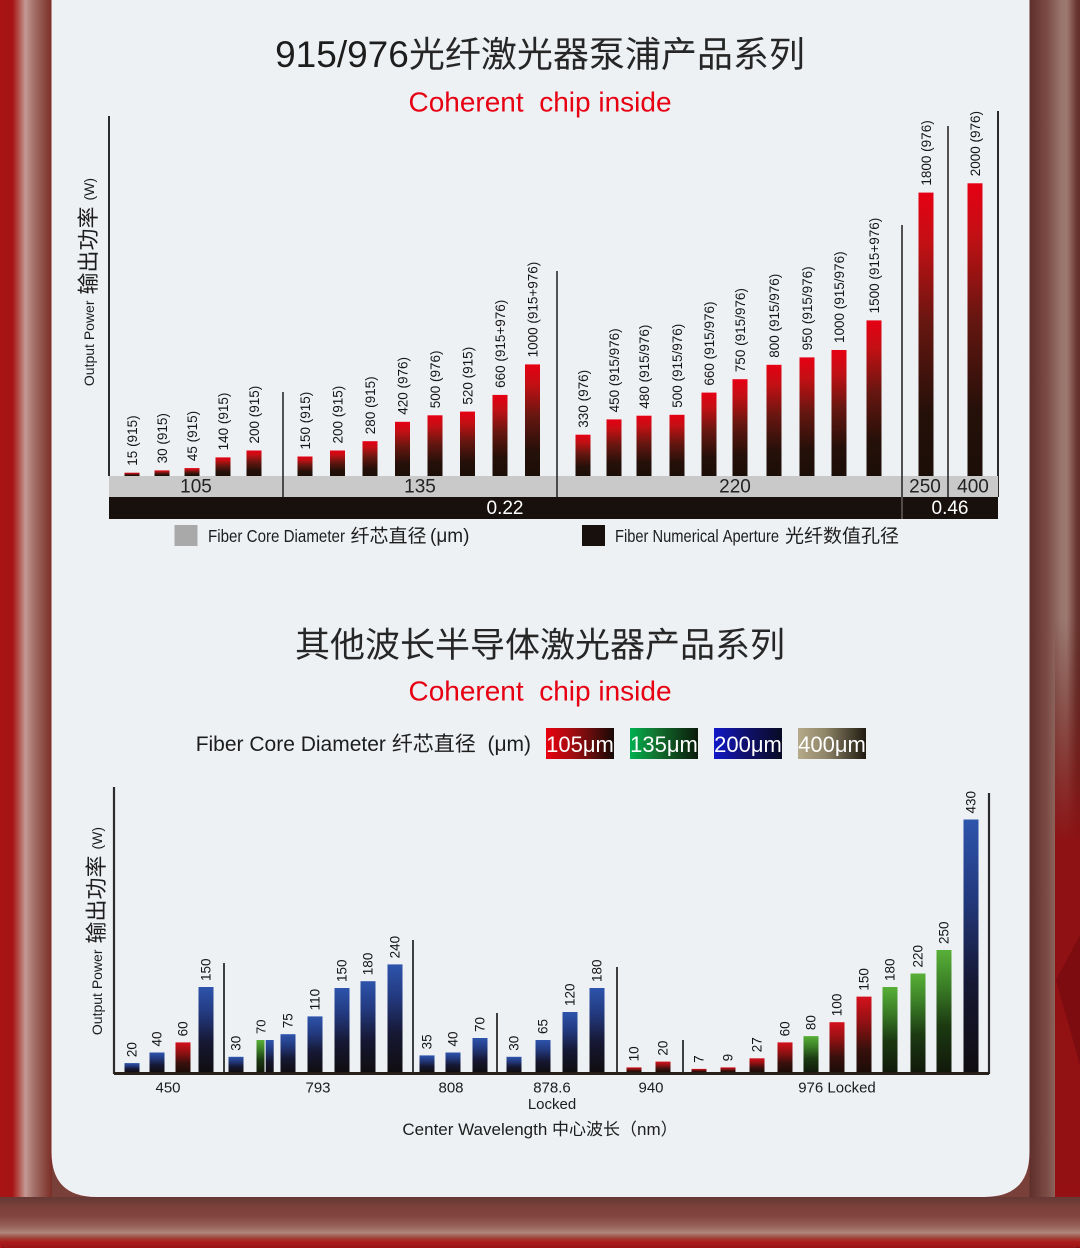  I want to click on svg-text: 1800 (976), so click(926, 152).